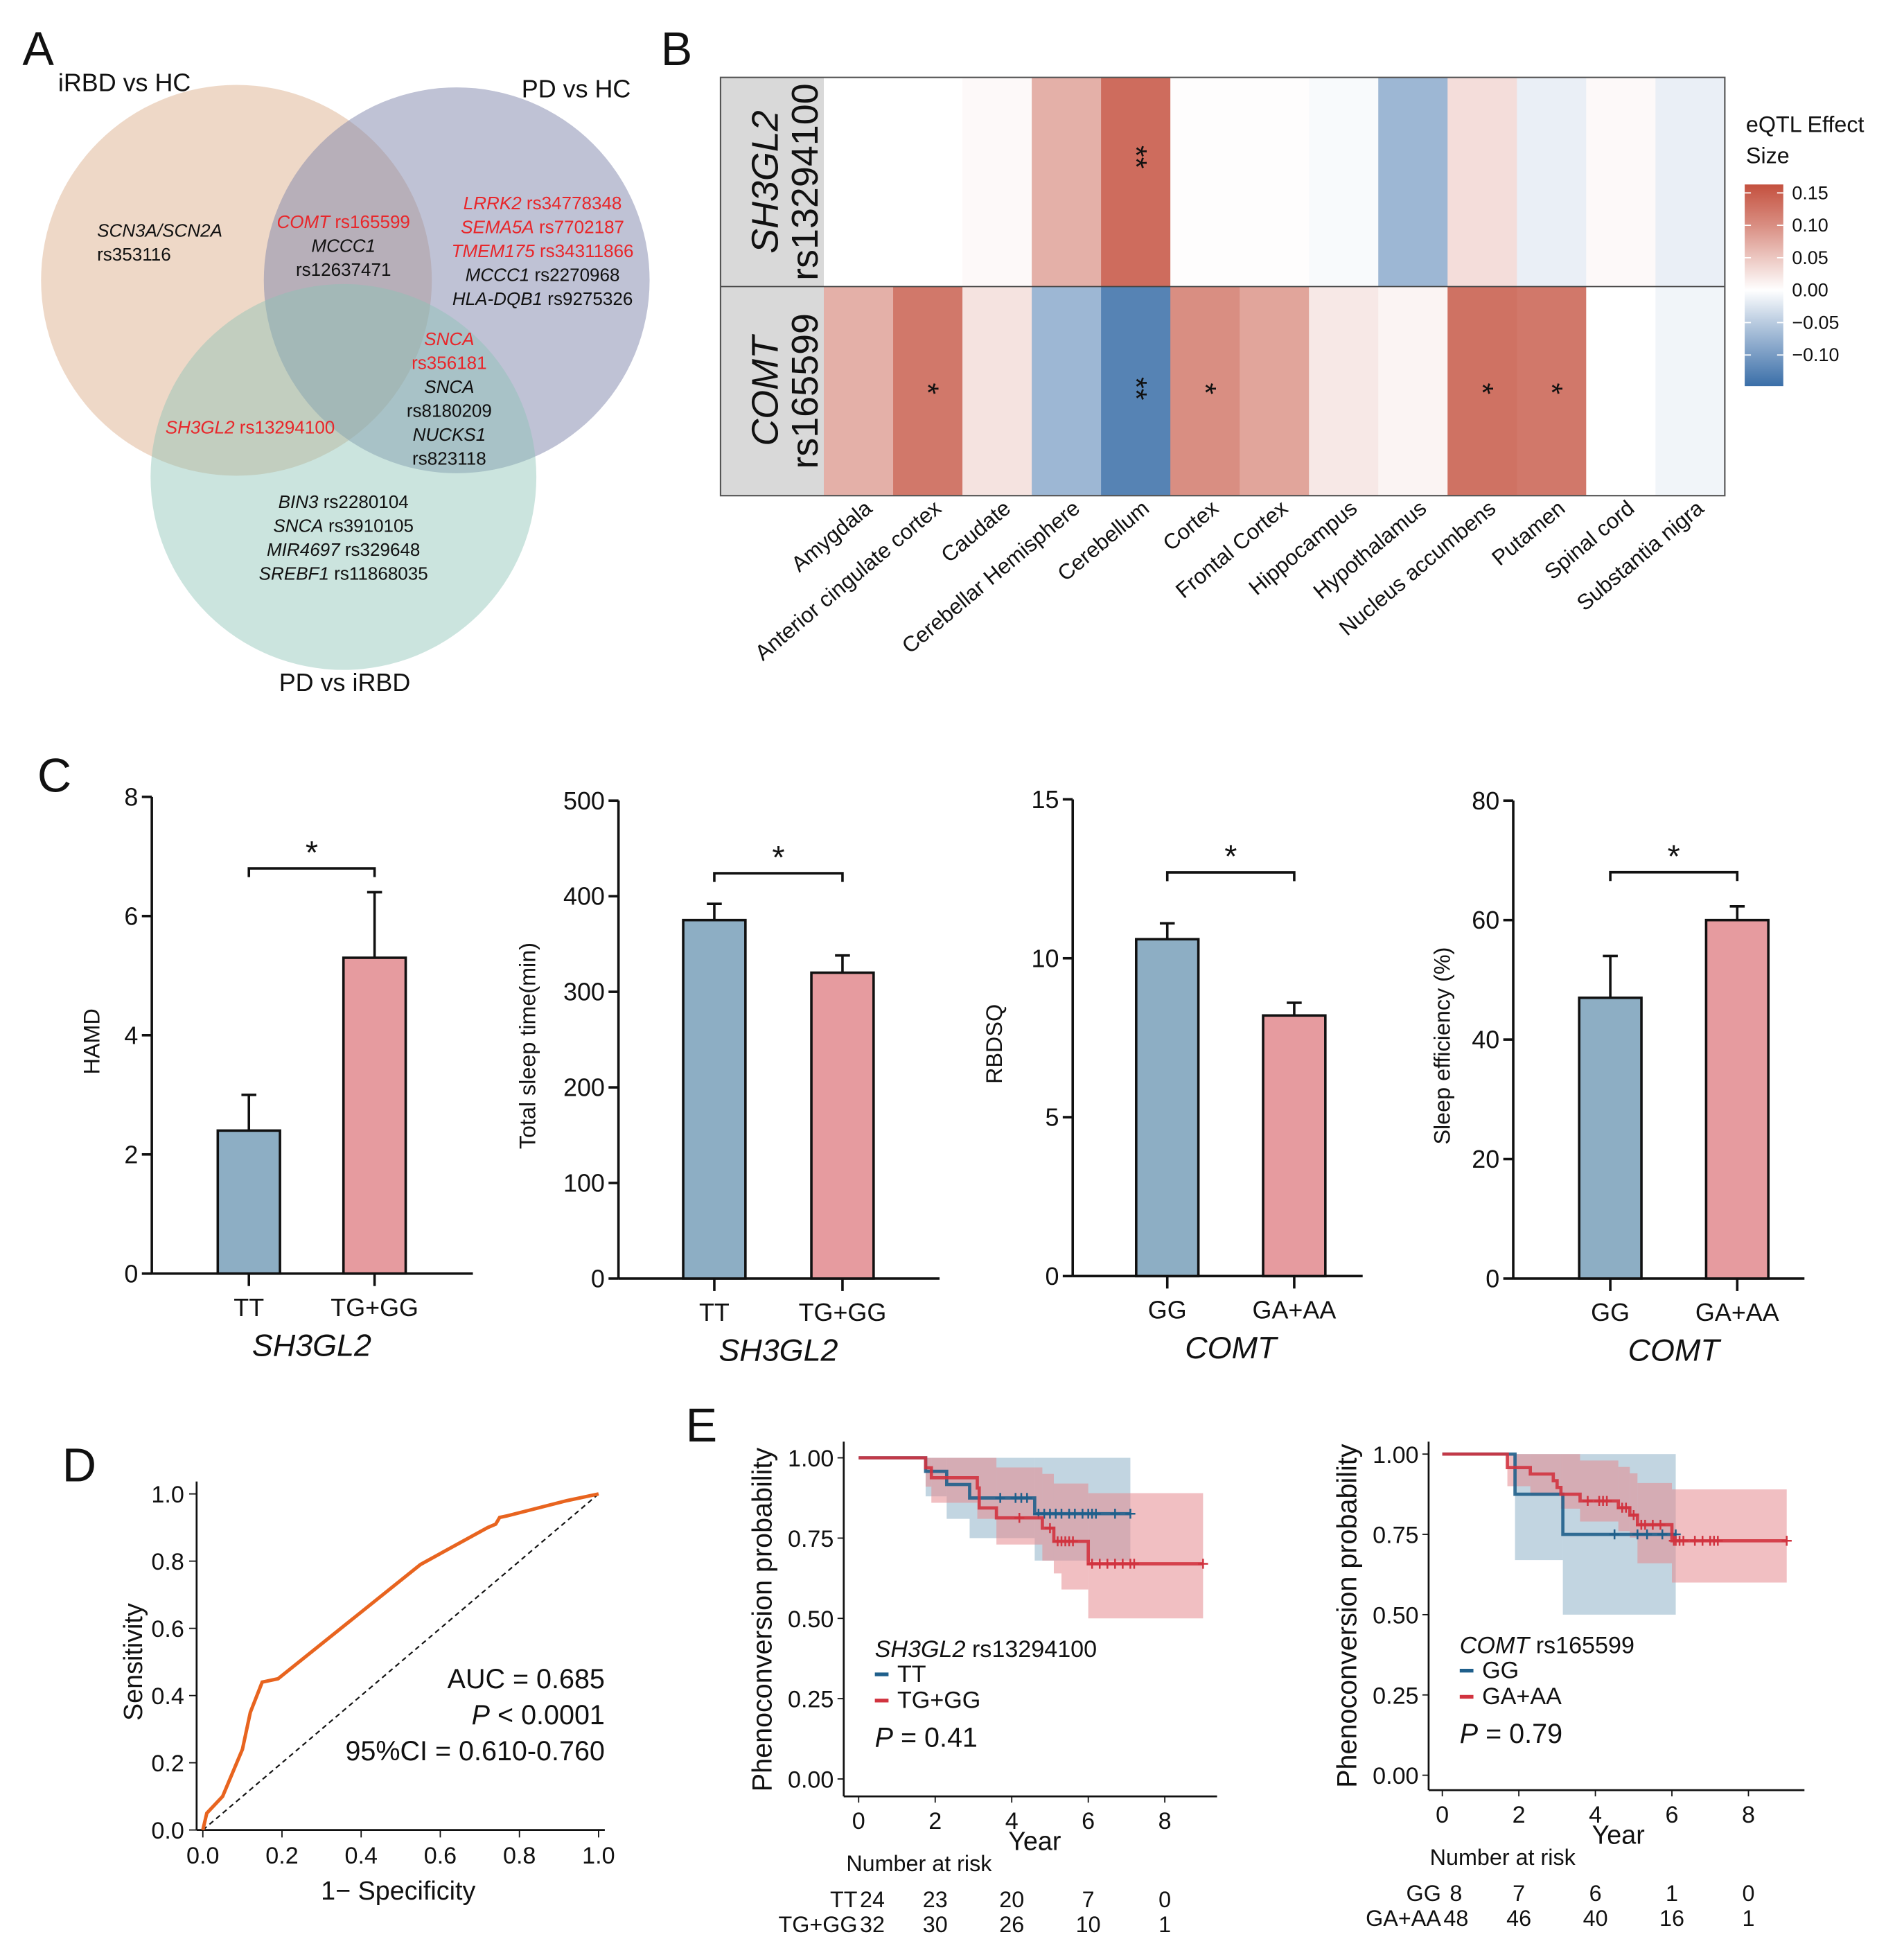 This screenshot has width=1904, height=1946. What do you see at coordinates (372, 221) in the screenshot?
I see `snp-id: rs165599` at bounding box center [372, 221].